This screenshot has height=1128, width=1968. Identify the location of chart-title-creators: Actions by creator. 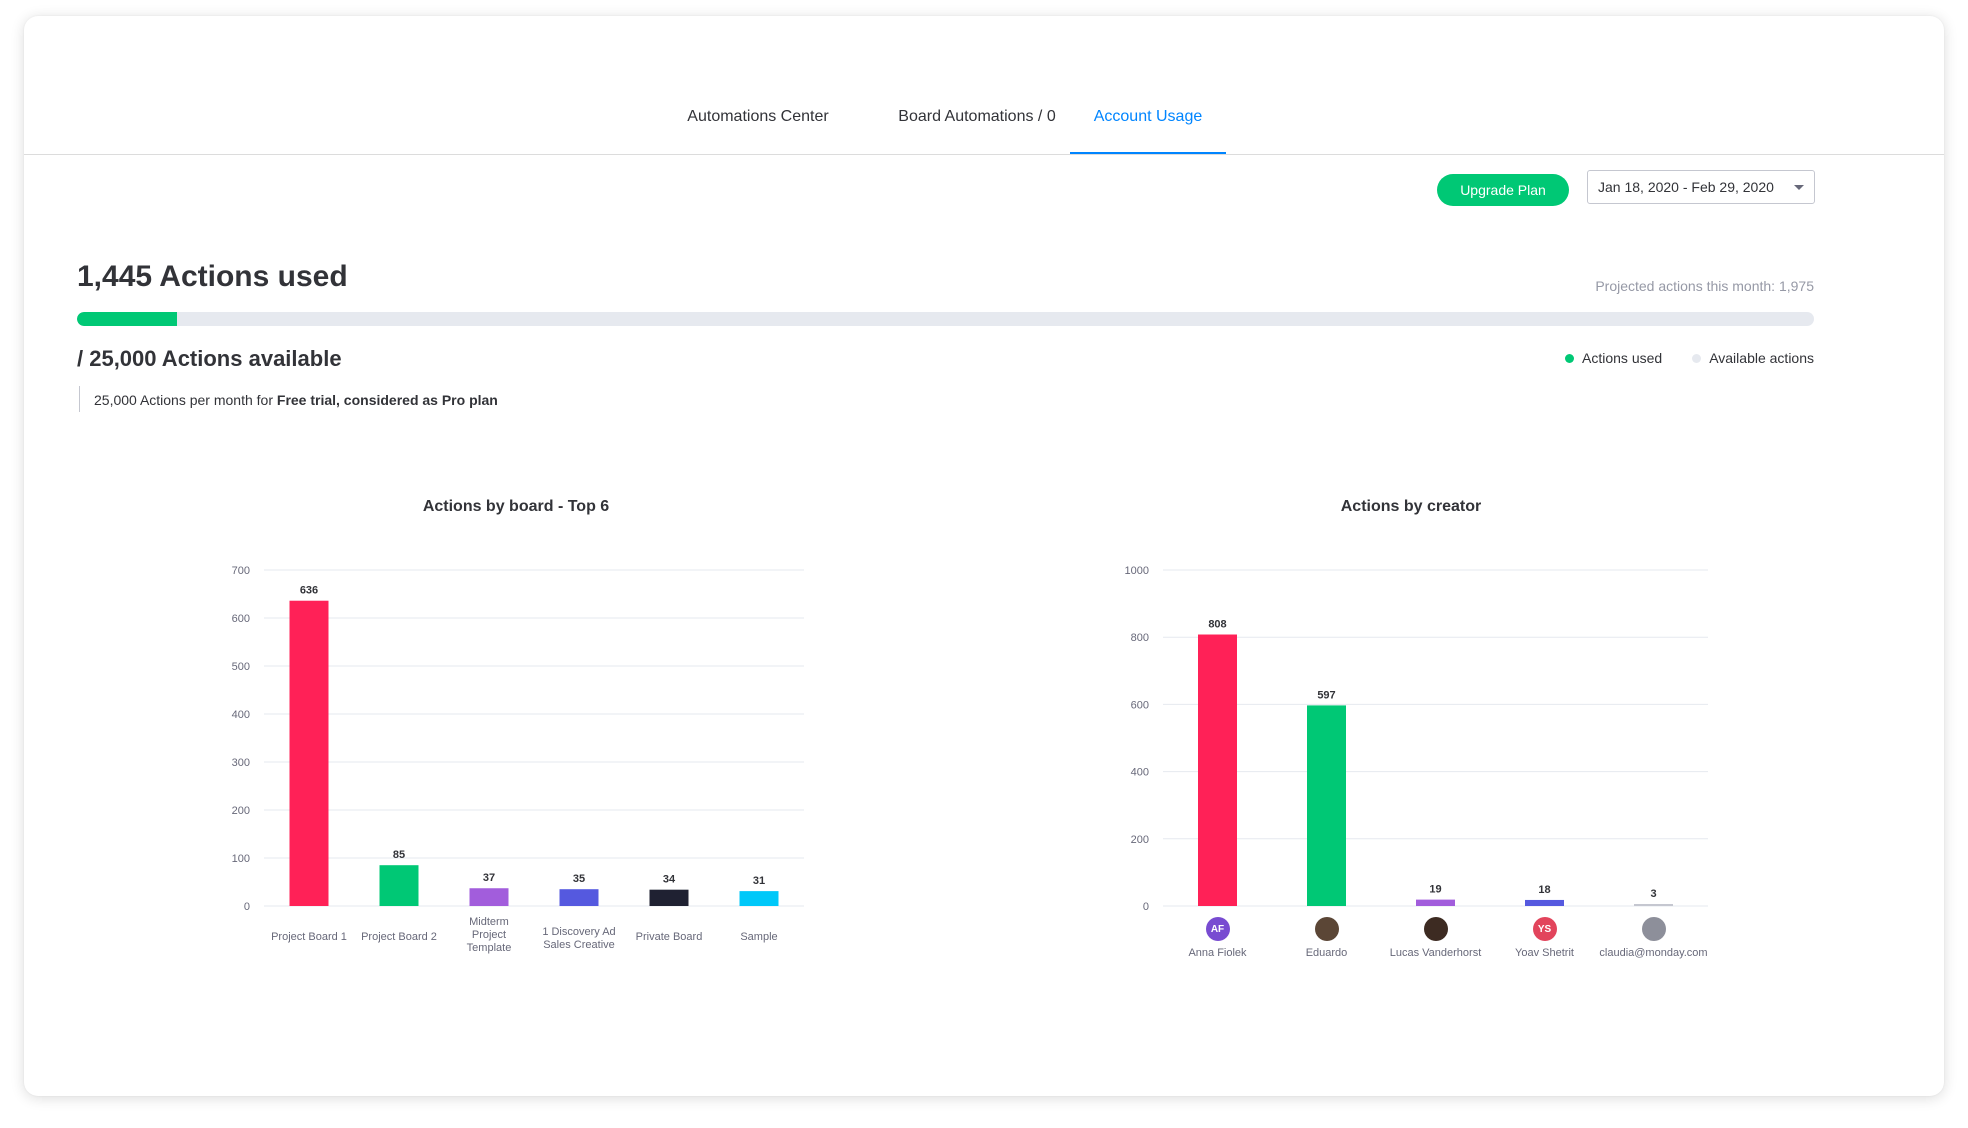
(1411, 506).